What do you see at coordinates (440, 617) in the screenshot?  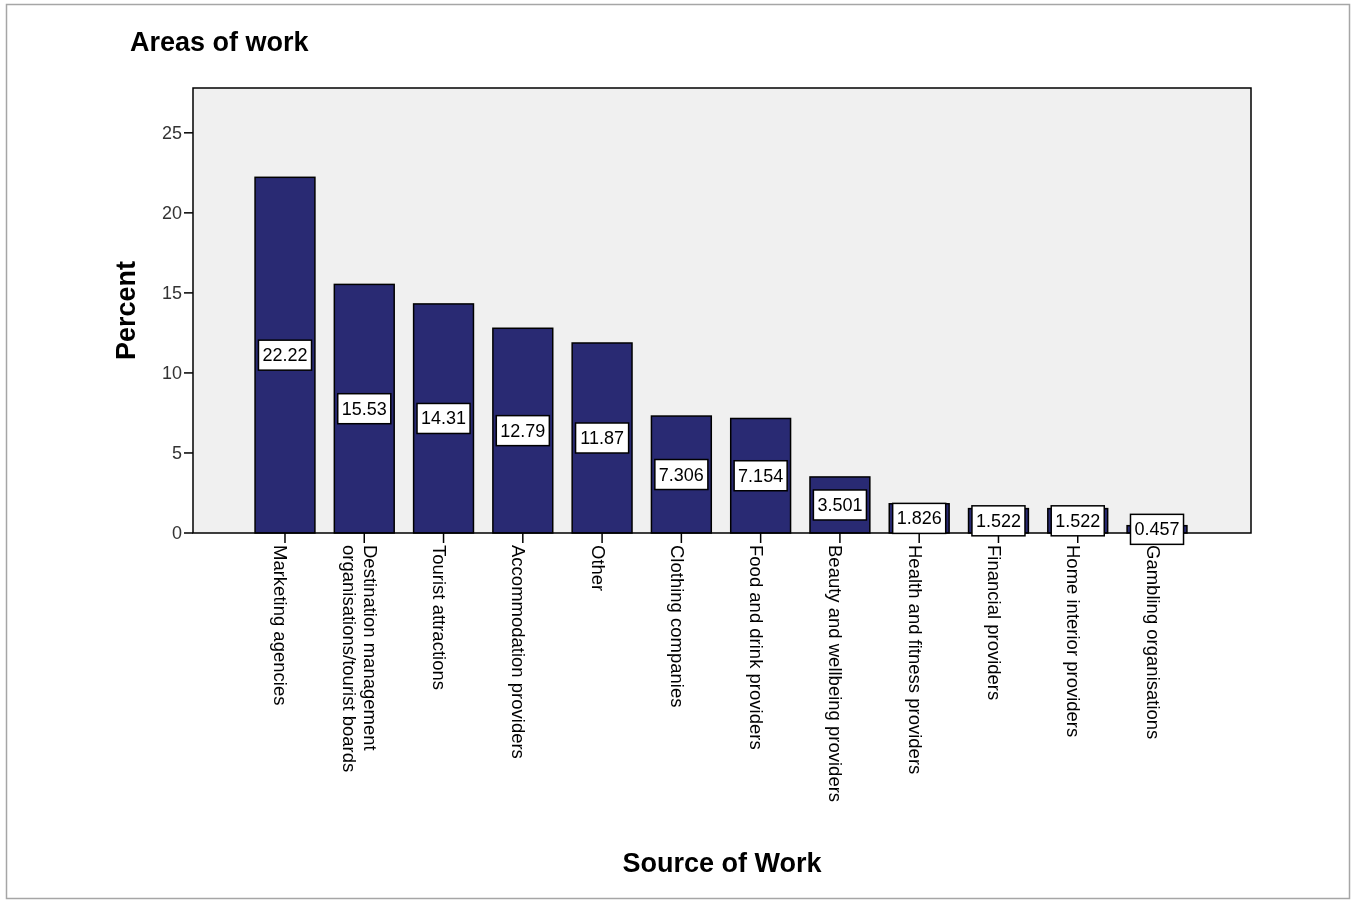 I see `x-tick-label: Tourist attractions` at bounding box center [440, 617].